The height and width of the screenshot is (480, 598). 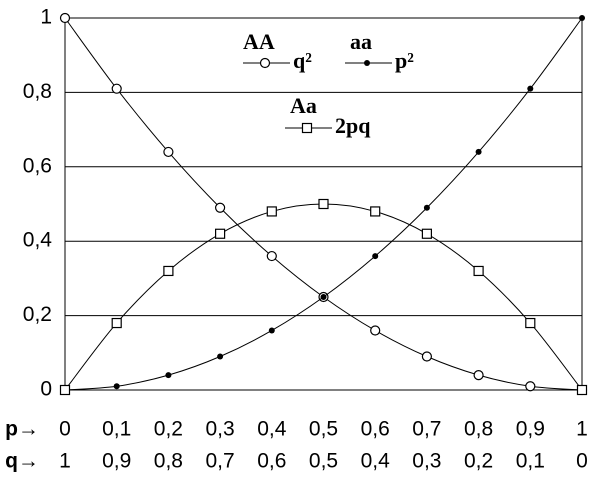 I want to click on x-tick-label: 0,3, so click(x=219, y=429).